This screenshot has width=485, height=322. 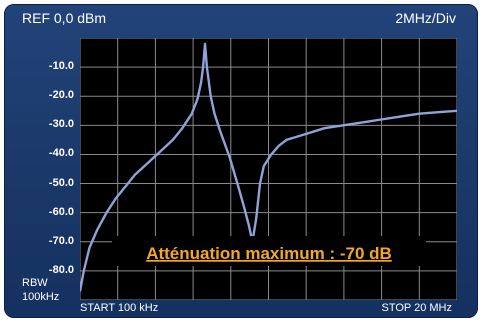 I want to click on y-tick-label: -40.0, so click(x=61, y=153).